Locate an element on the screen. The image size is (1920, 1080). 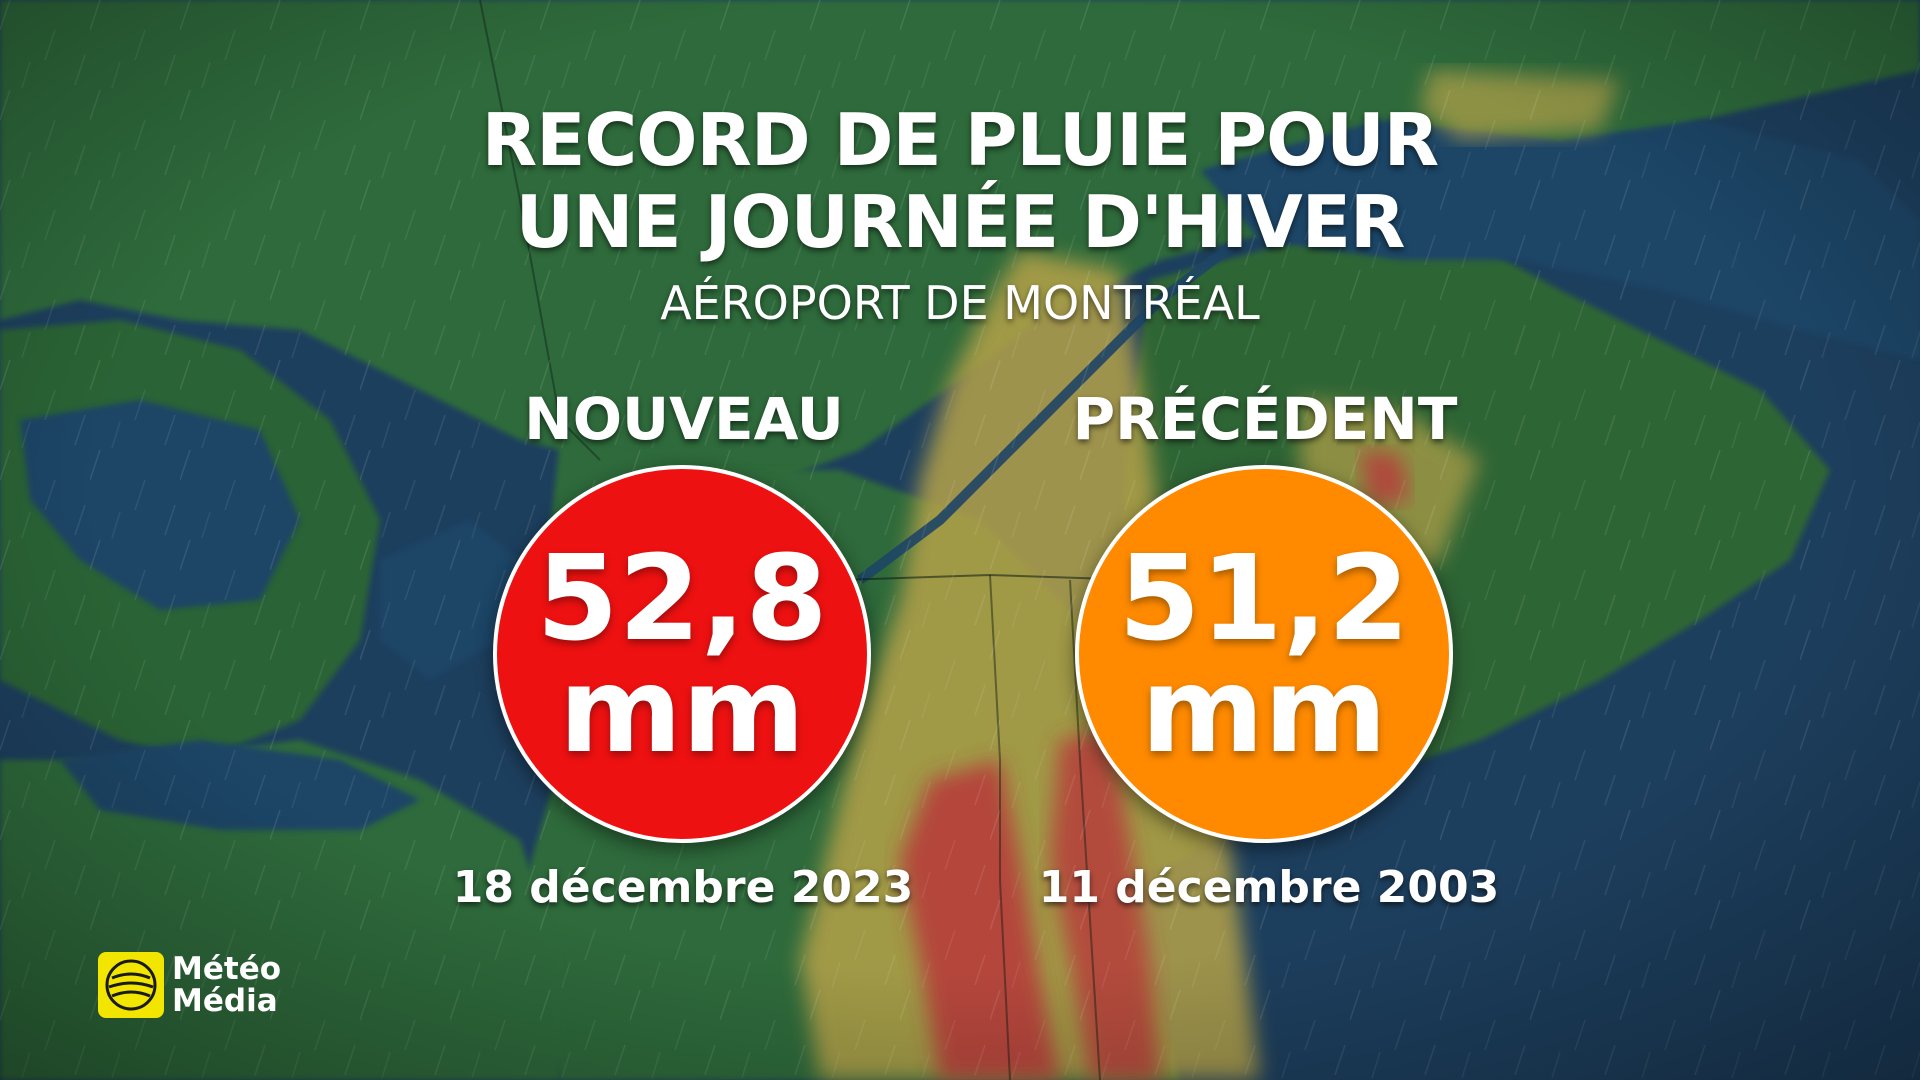
new-record-circle: 52,8 mm is located at coordinates (682, 654).